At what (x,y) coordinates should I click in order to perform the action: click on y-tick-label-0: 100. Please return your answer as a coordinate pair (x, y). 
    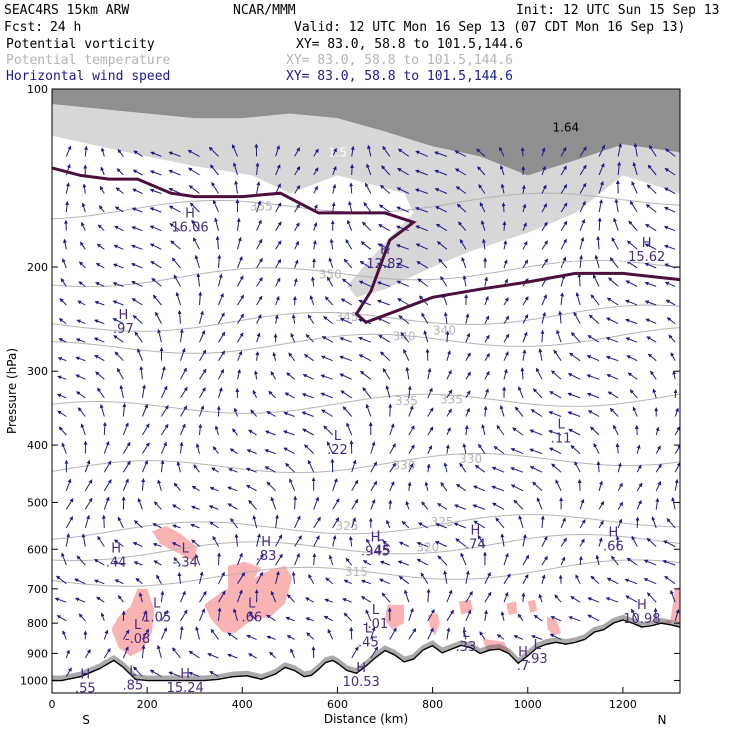
    Looking at the image, I should click on (37, 89).